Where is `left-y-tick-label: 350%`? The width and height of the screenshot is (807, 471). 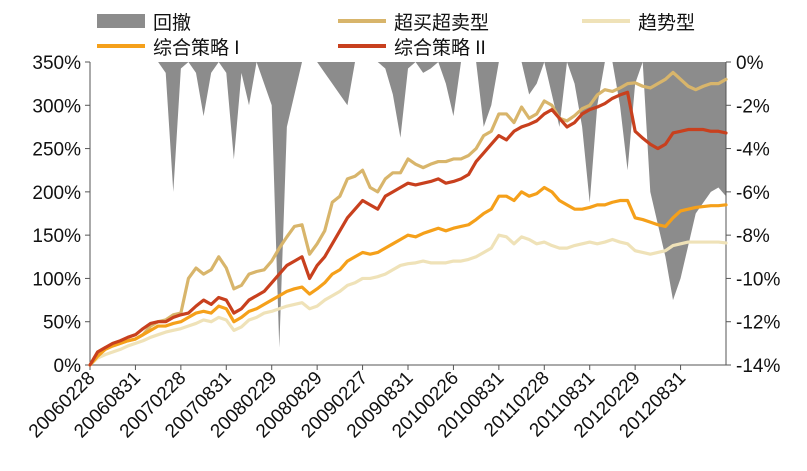 left-y-tick-label: 350% is located at coordinates (56, 63).